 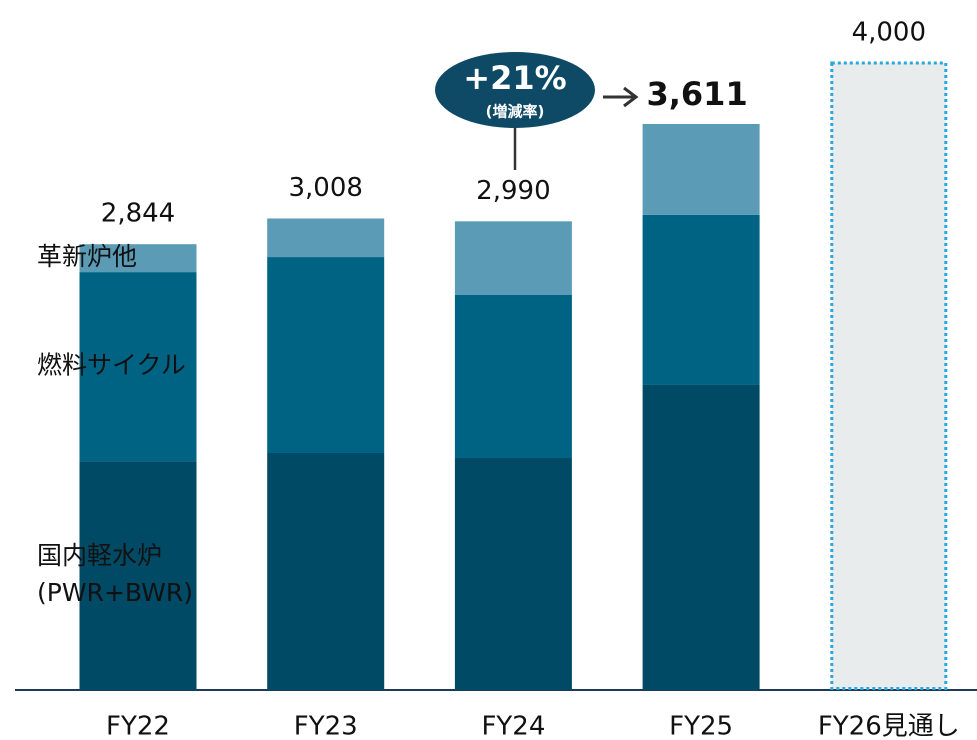 What do you see at coordinates (87, 256) in the screenshot?
I see `series-label: 革新炉他` at bounding box center [87, 256].